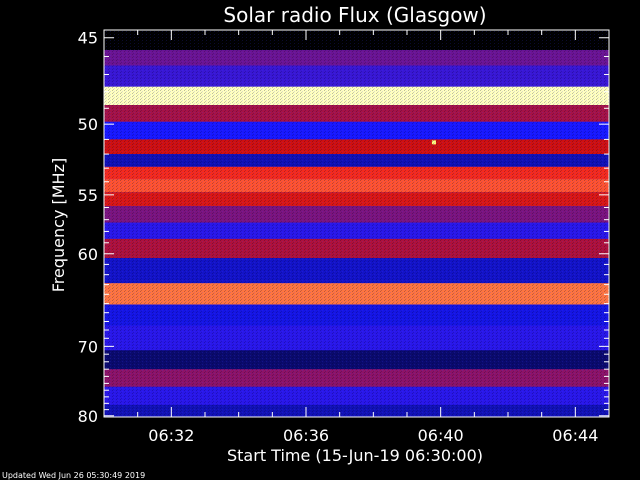 The image size is (640, 480). Describe the element at coordinates (355, 455) in the screenshot. I see `x-axis-label: Start Time (15-Jun-19 06:30:00)` at that location.